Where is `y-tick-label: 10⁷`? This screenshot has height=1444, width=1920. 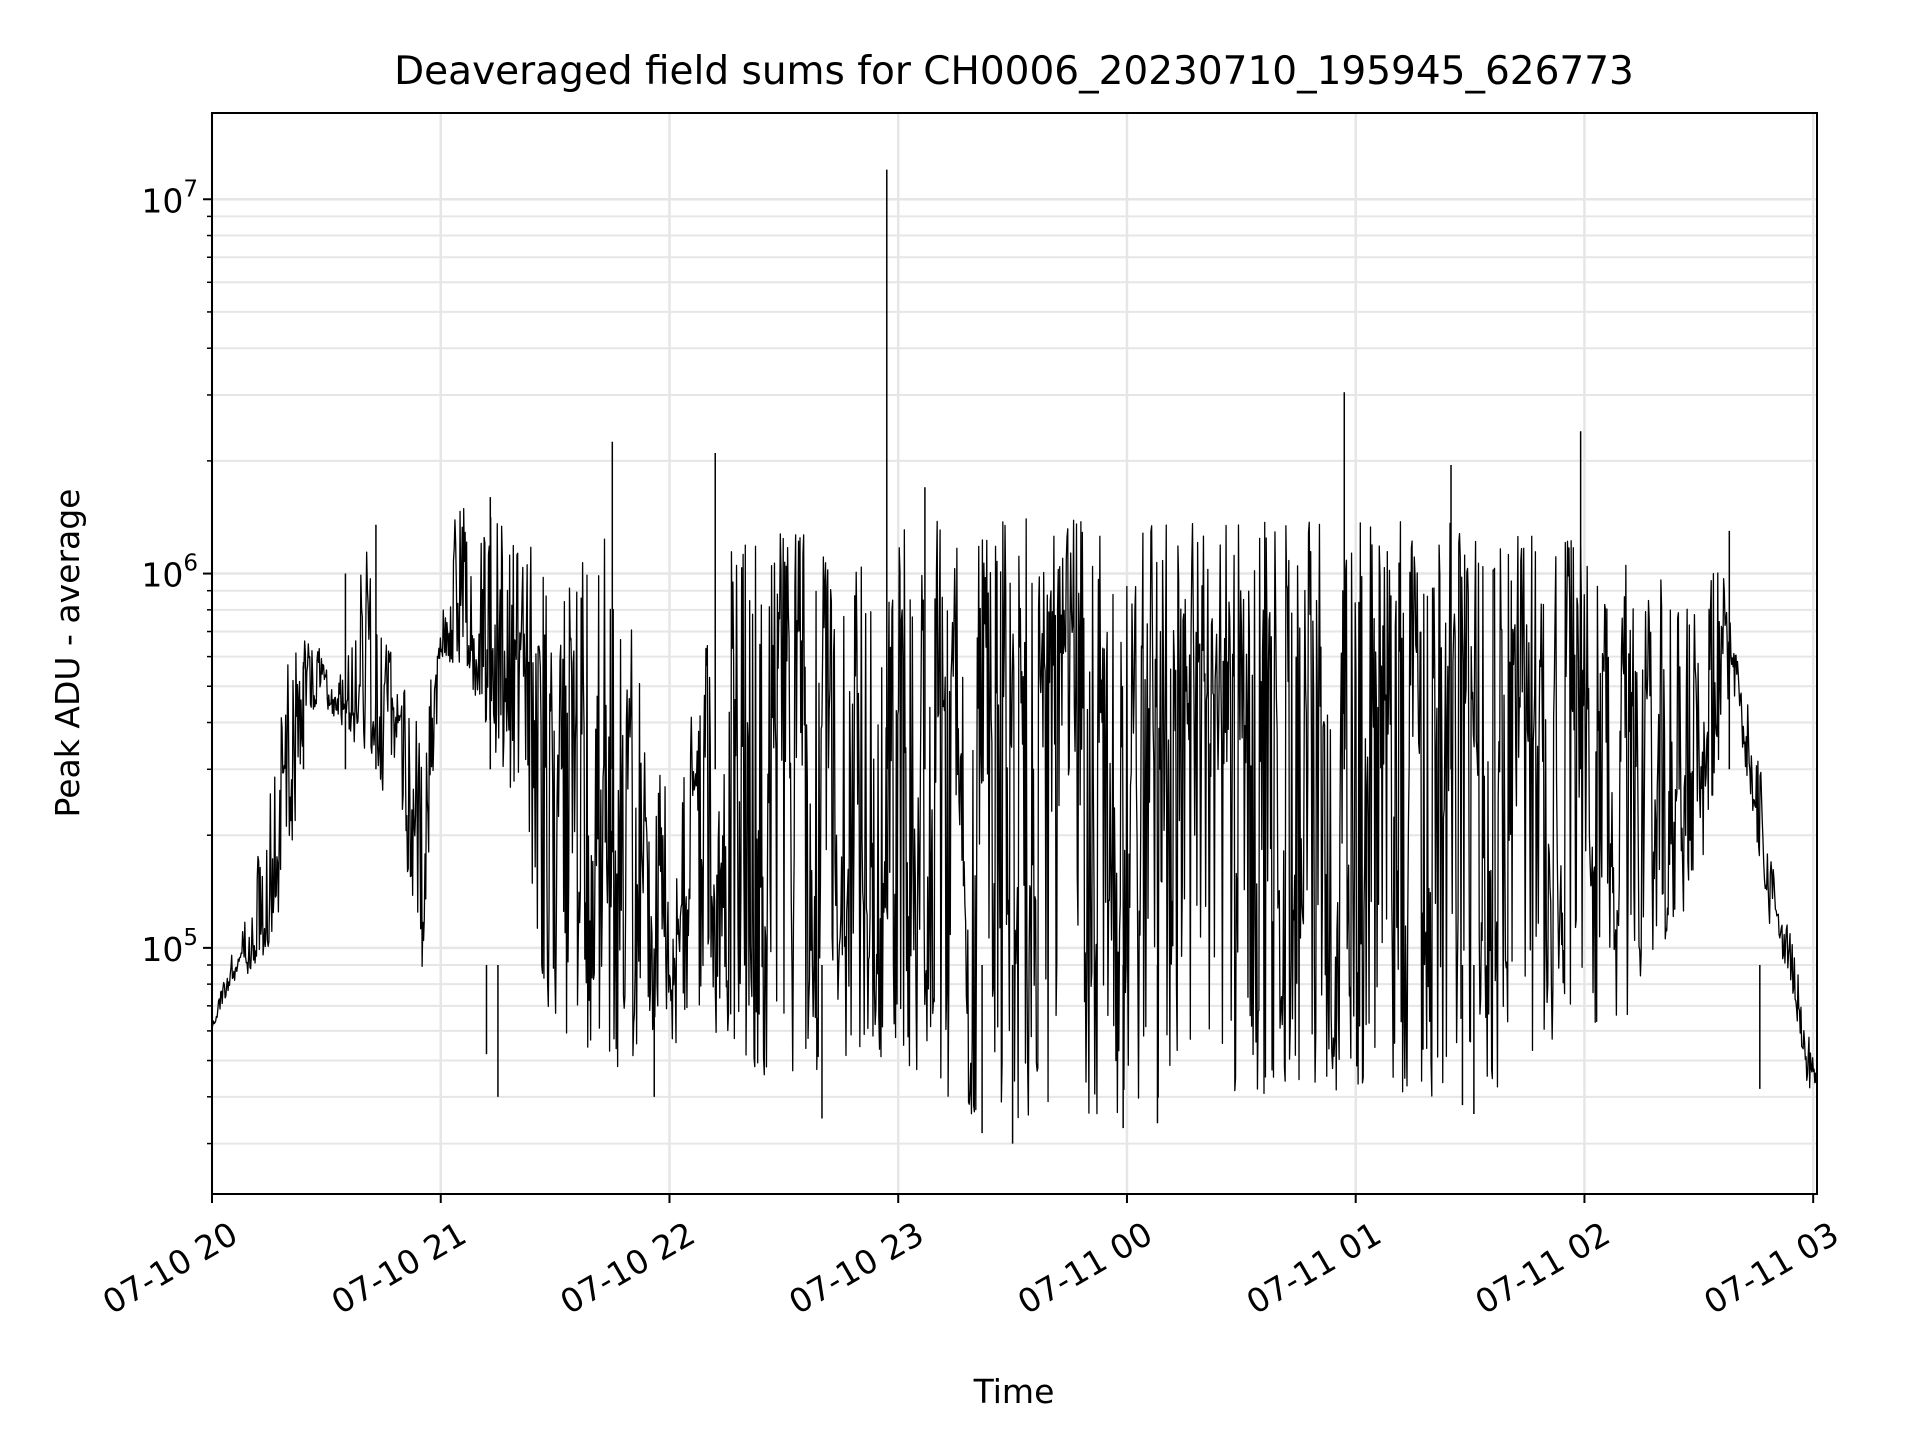 y-tick-label: 10⁷ is located at coordinates (169, 198).